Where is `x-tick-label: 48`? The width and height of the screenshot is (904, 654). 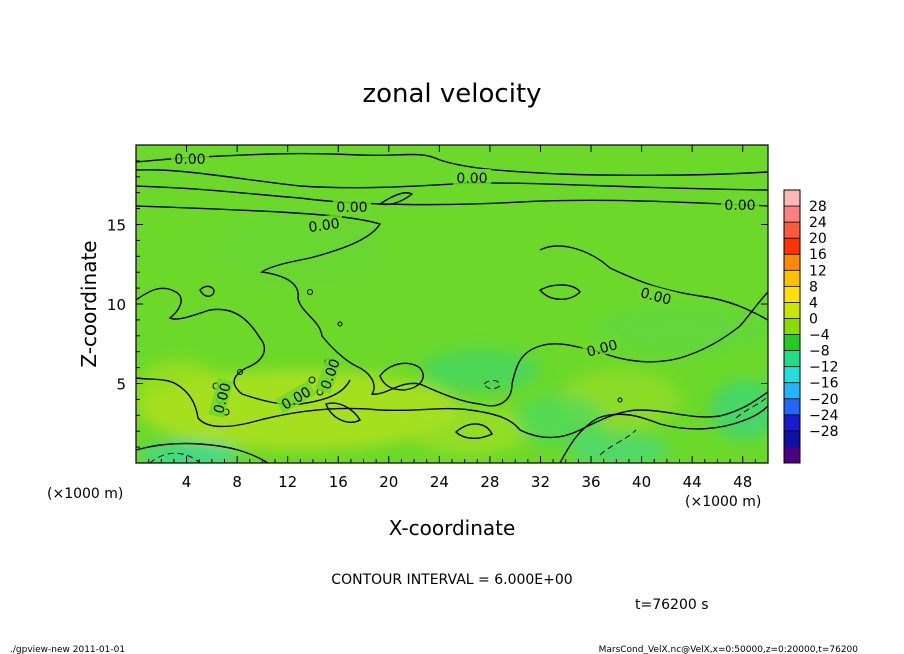
x-tick-label: 48 is located at coordinates (742, 482).